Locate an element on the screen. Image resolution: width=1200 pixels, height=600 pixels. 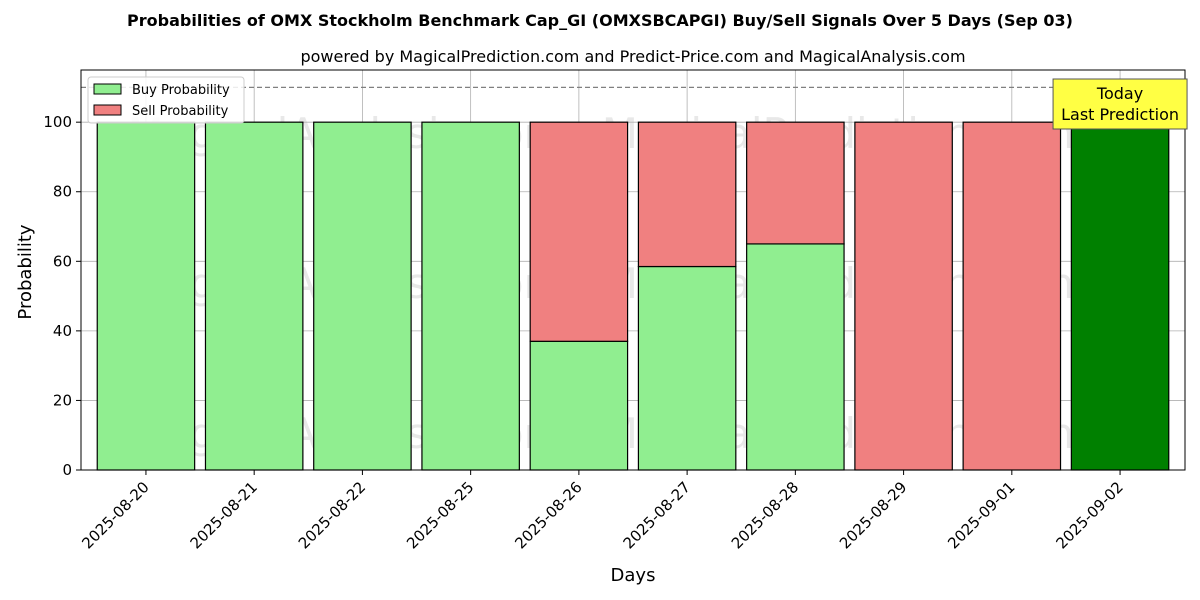
x-tick-label: 2025-09-02 is located at coordinates (1090, 515).